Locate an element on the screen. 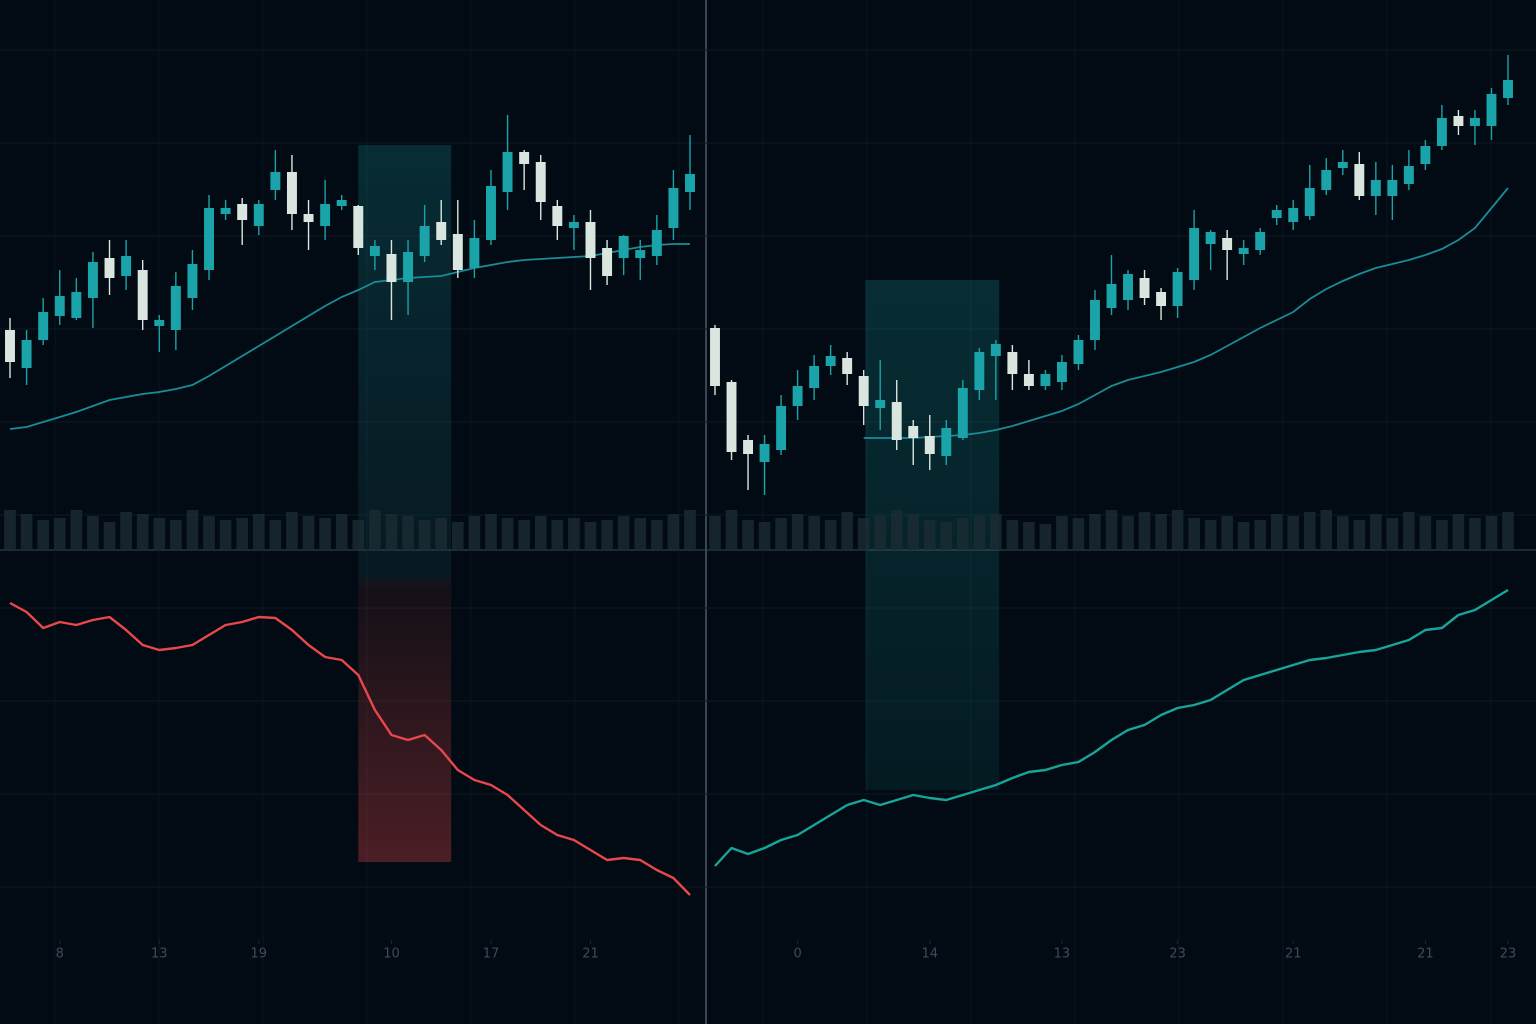 The image size is (1536, 1024). x-tick-label: 19 is located at coordinates (259, 954).